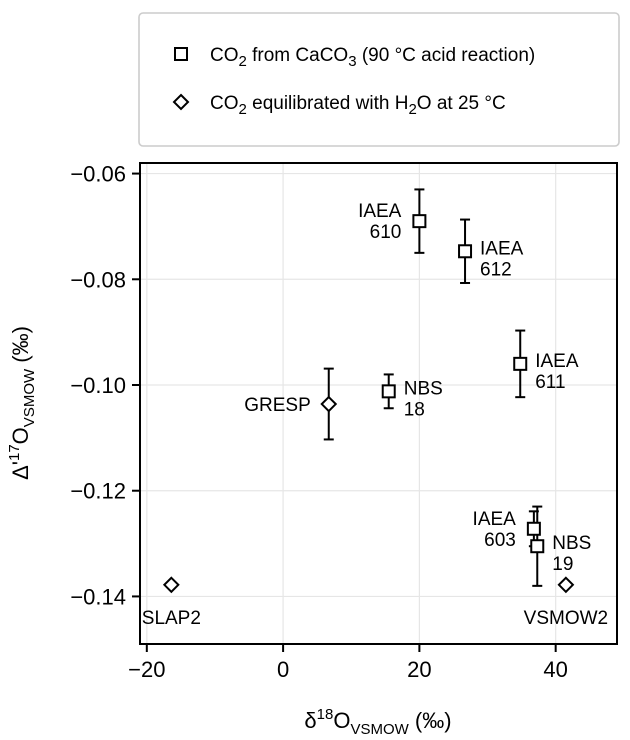 Image resolution: width=630 pixels, height=740 pixels. I want to click on point-label: NBS 19, so click(571, 554).